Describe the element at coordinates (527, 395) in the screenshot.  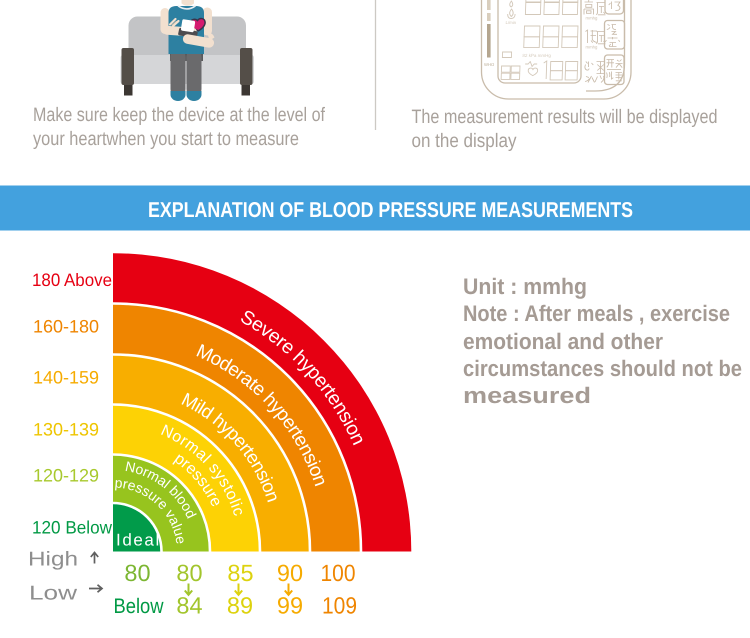
I see `svg-text: measured` at that location.